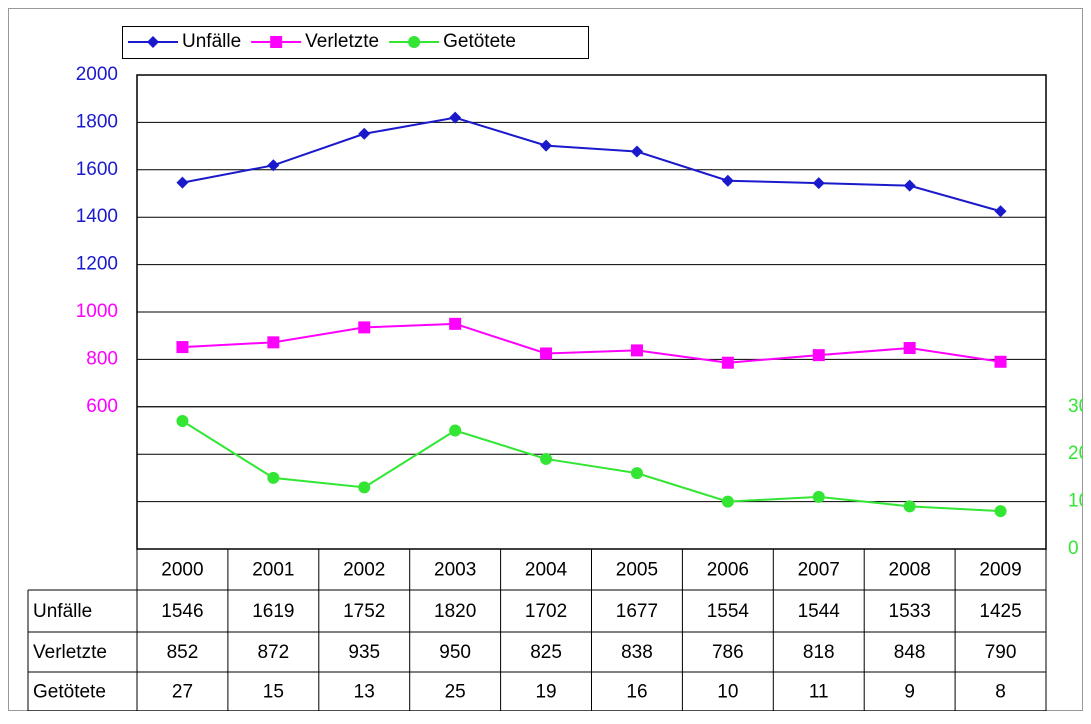 The image size is (1091, 724). Describe the element at coordinates (819, 652) in the screenshot. I see `table-cell: 818` at that location.